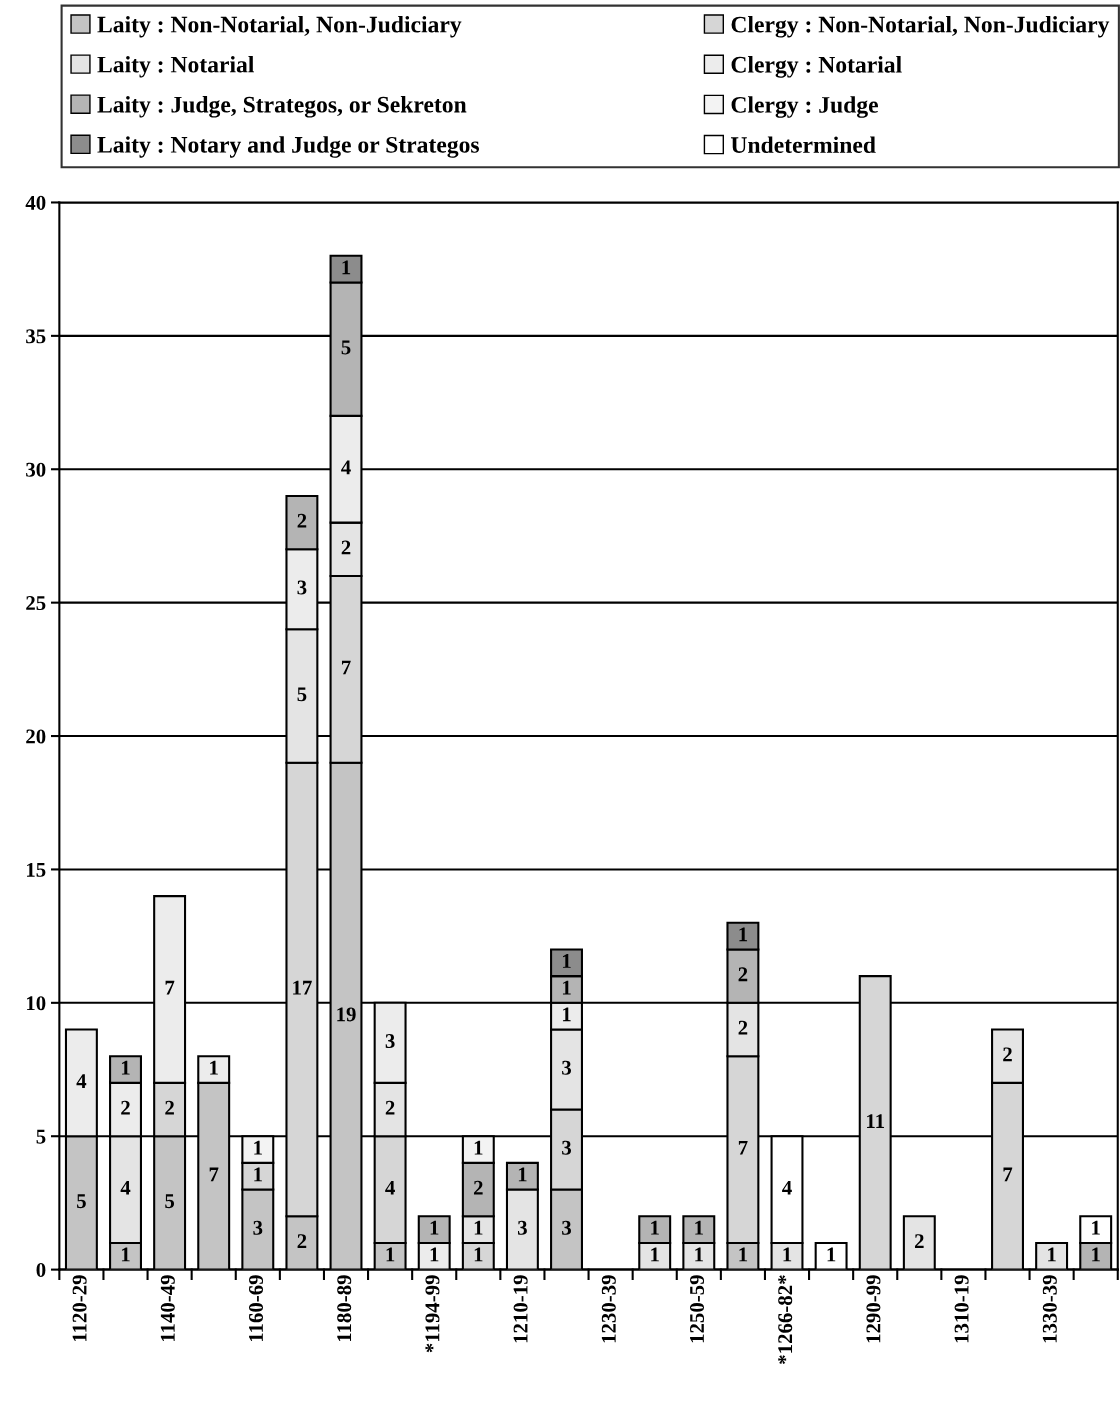 This screenshot has width=1120, height=1406. I want to click on y-tick-label: 10, so click(36, 1003).